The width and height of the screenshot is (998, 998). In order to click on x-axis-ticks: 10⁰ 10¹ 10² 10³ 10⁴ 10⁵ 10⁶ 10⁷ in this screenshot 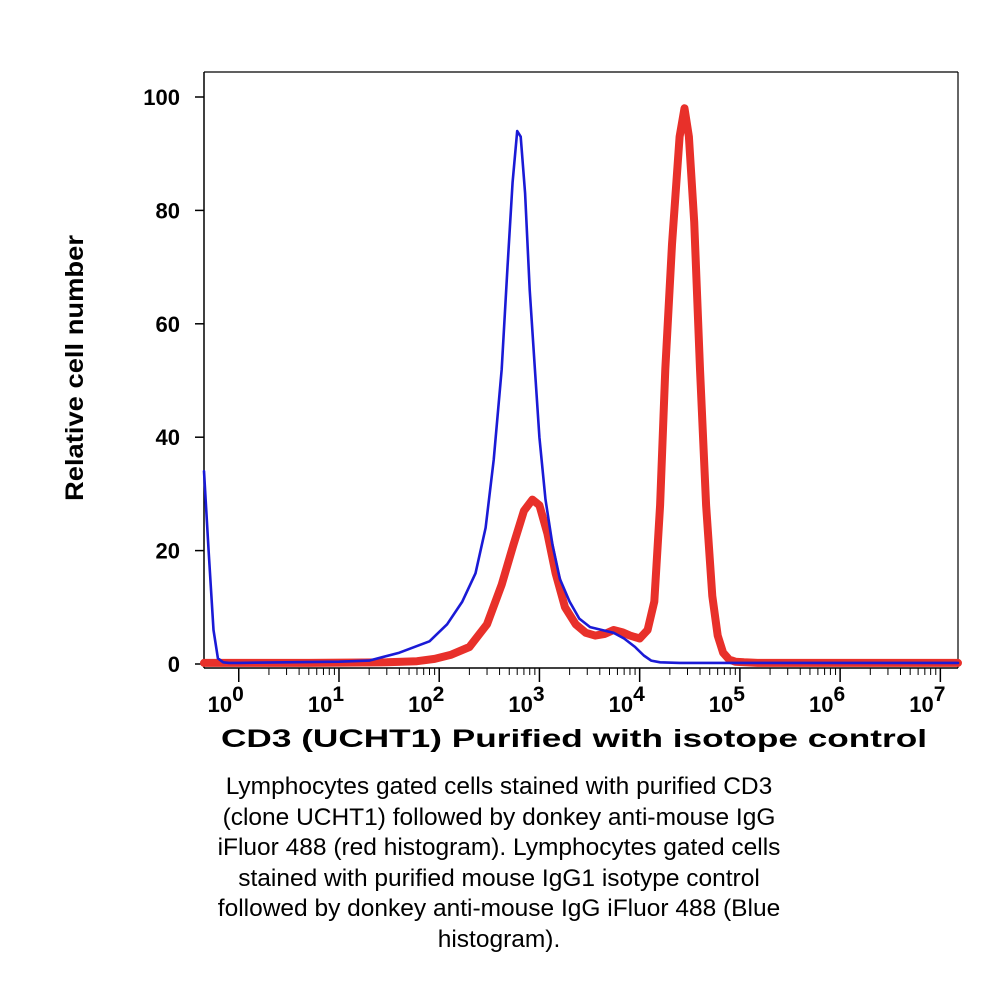, I will do `click(576, 692)`.